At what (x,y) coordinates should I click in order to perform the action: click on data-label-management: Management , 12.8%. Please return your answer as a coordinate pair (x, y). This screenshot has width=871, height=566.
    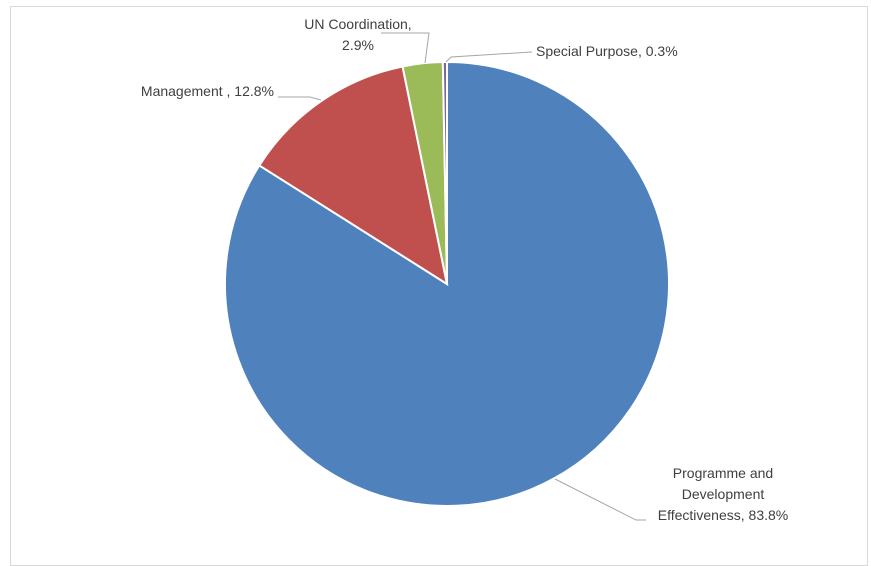
    Looking at the image, I should click on (207, 91).